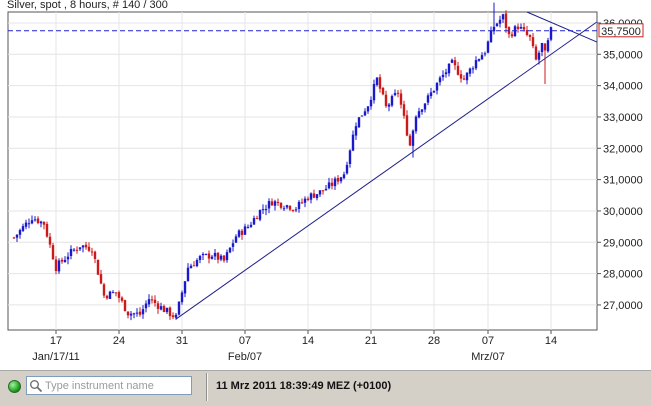  What do you see at coordinates (14, 386) in the screenshot?
I see `connection-status-icon` at bounding box center [14, 386].